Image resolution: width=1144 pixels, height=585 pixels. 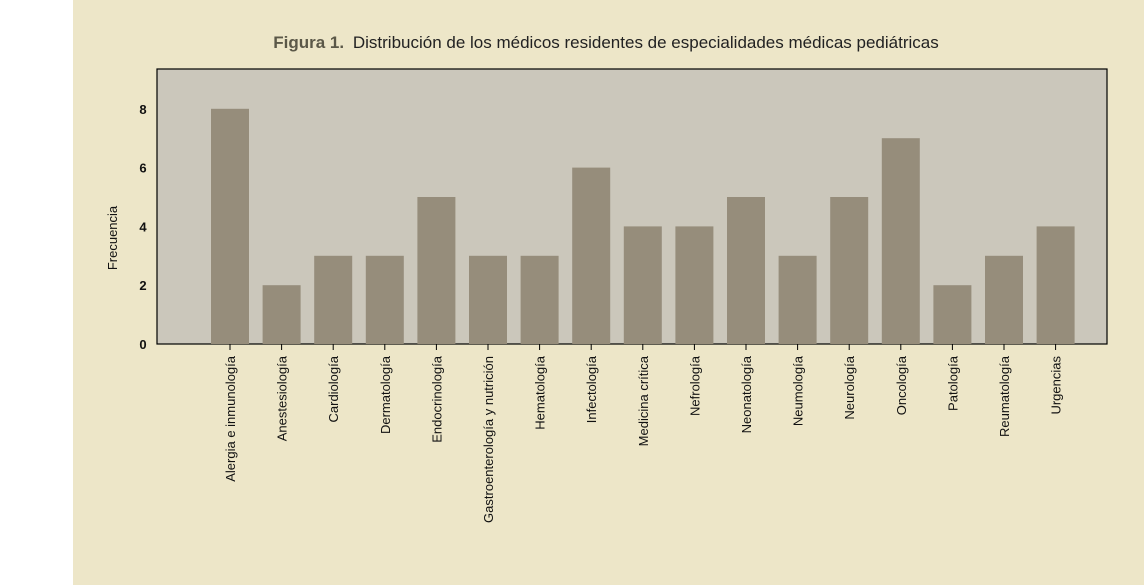 I want to click on x-tick-label: Dermatología, so click(x=385, y=394).